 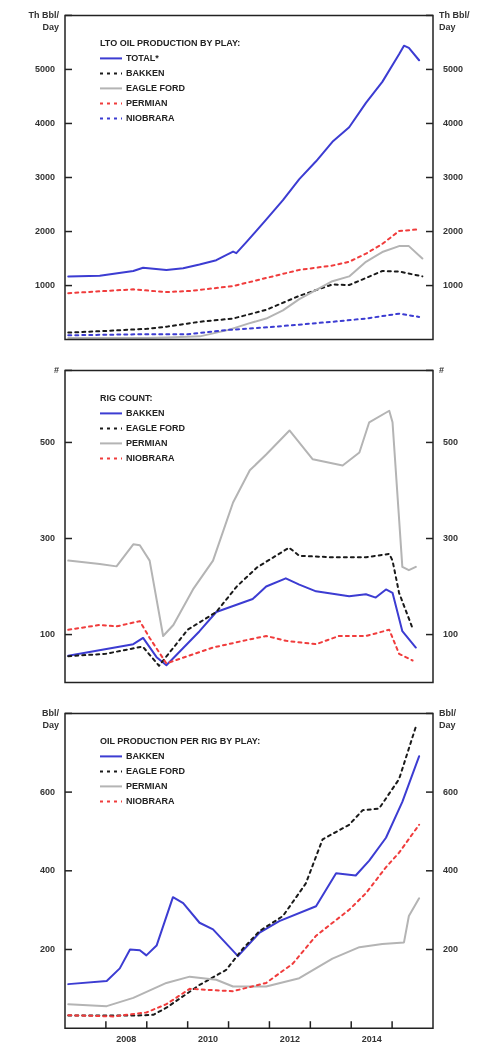 What do you see at coordinates (126, 397) in the screenshot?
I see `legend-title: RIG COUNT:` at bounding box center [126, 397].